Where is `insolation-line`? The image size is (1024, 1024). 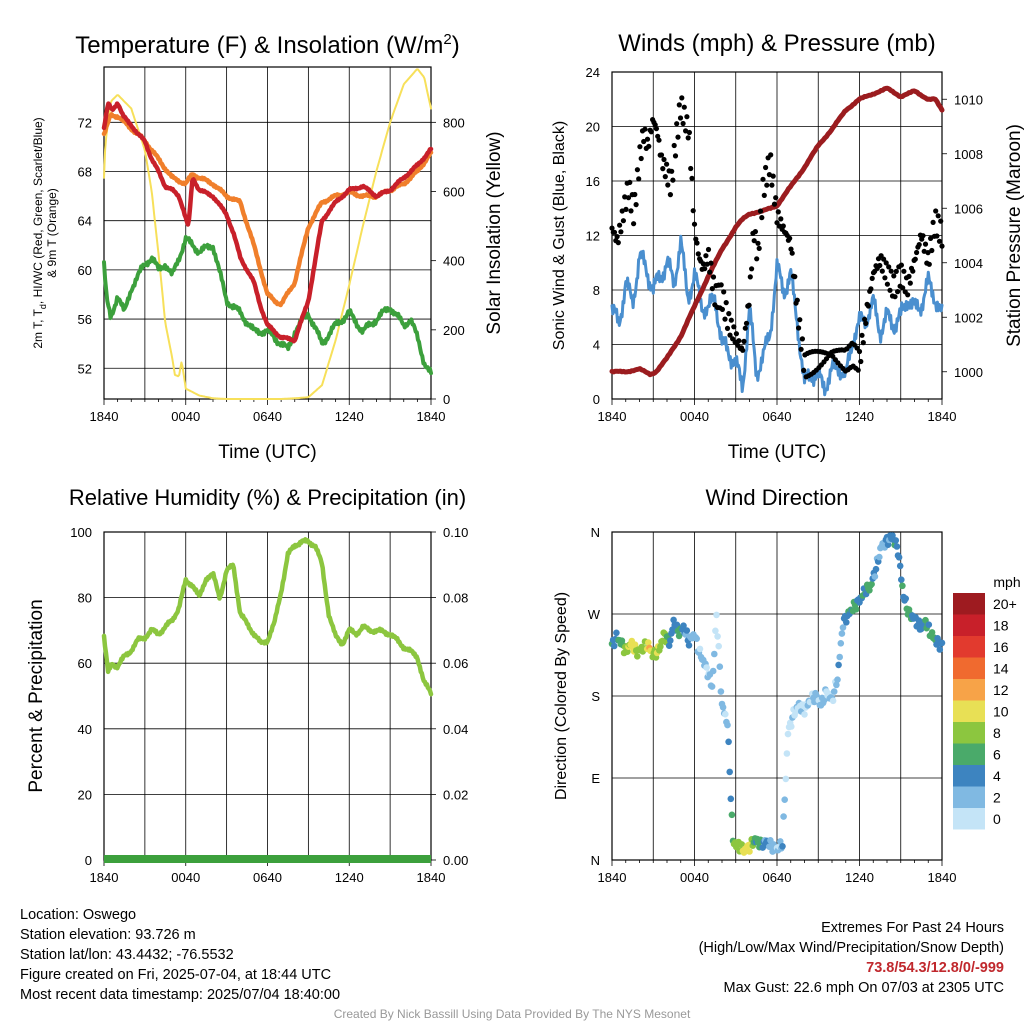
insolation-line is located at coordinates (267, 234).